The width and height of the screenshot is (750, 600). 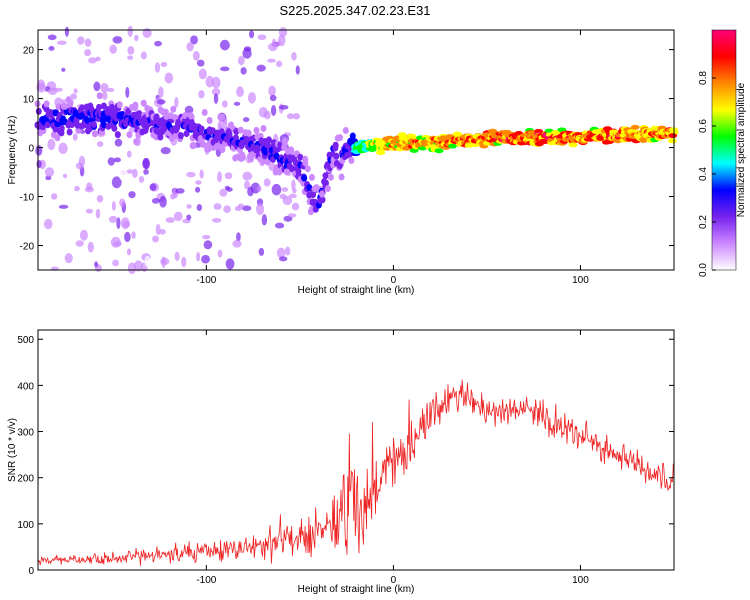 What do you see at coordinates (25, 433) in the screenshot?
I see `y-tick-label: 300` at bounding box center [25, 433].